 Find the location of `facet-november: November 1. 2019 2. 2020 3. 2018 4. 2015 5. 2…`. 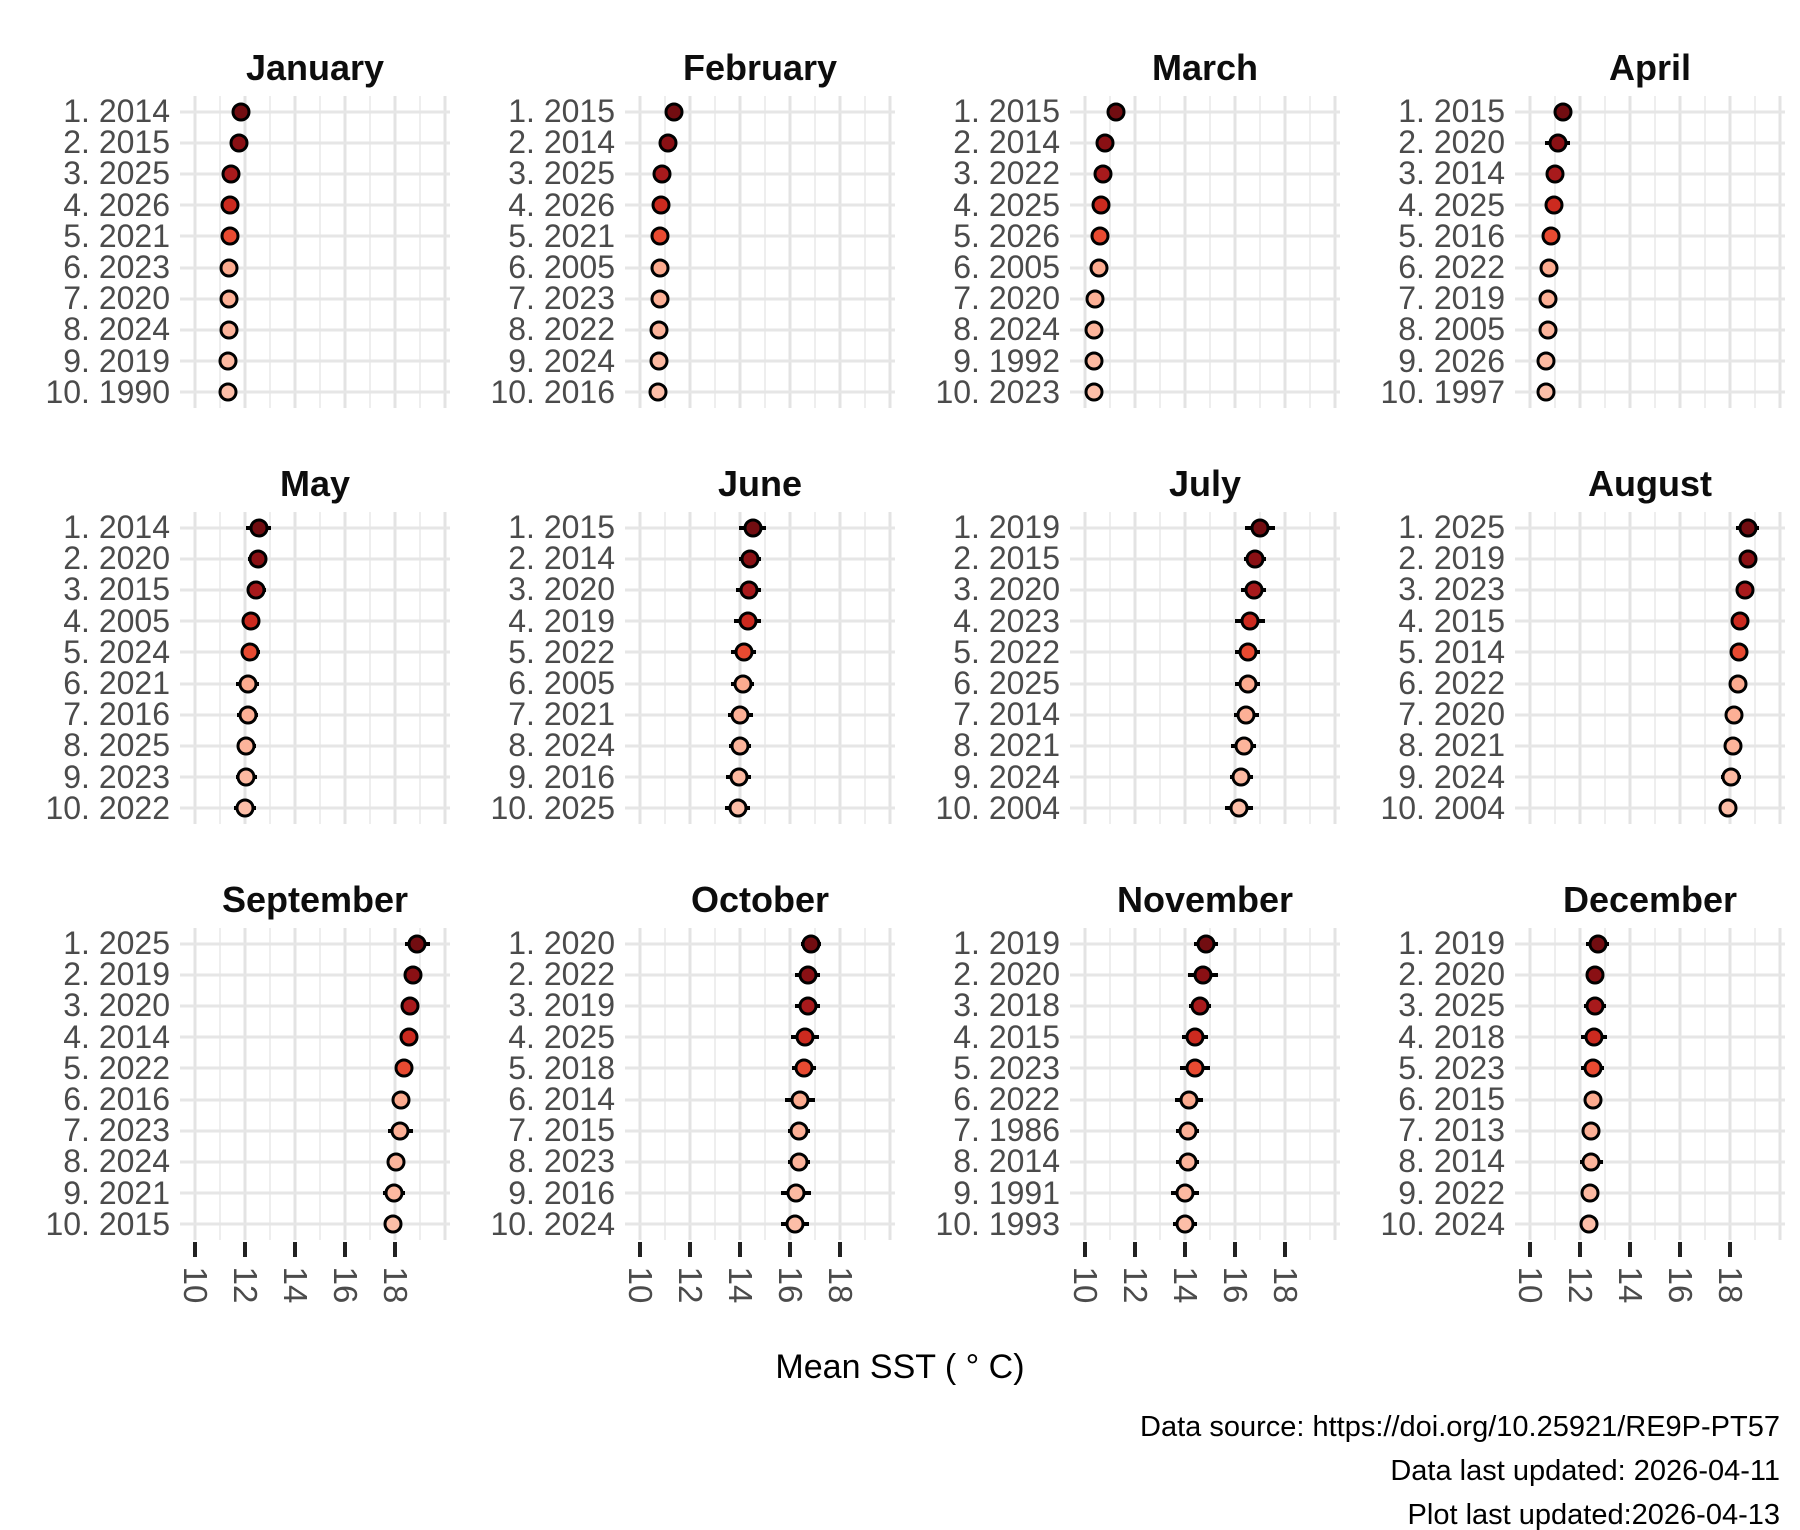

facet-november: November 1. 2019 2. 2020 3. 2018 4. 2015 5. 2… is located at coordinates (1117, 1056).